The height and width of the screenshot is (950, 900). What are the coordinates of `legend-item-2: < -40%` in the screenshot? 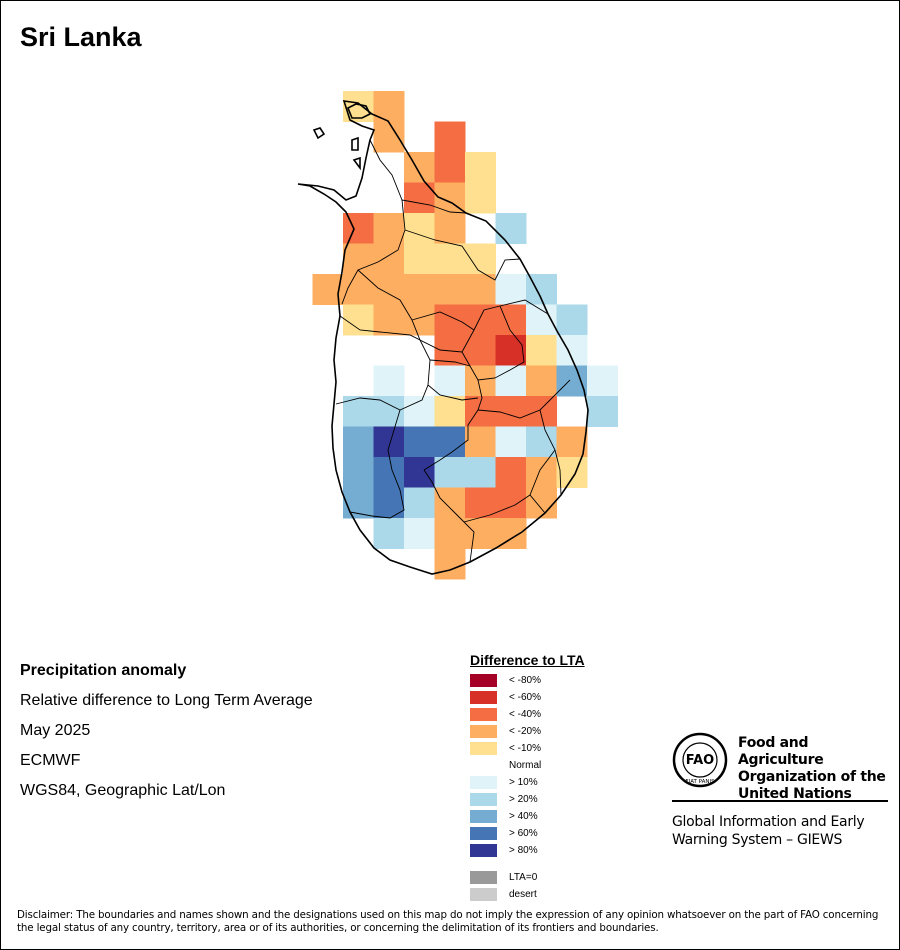 It's located at (527, 714).